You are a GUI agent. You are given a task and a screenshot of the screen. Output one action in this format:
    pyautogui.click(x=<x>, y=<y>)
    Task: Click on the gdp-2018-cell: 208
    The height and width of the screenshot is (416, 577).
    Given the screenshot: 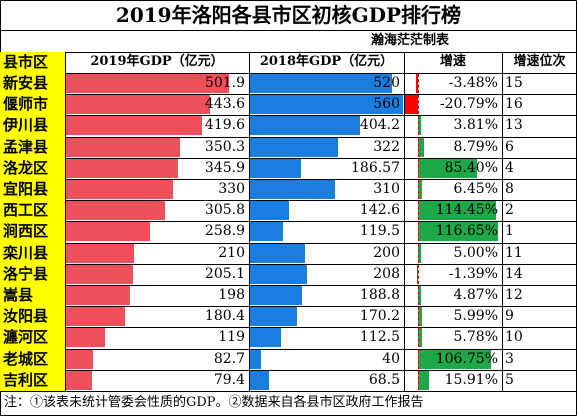 What is the action you would take?
    pyautogui.click(x=326, y=274)
    